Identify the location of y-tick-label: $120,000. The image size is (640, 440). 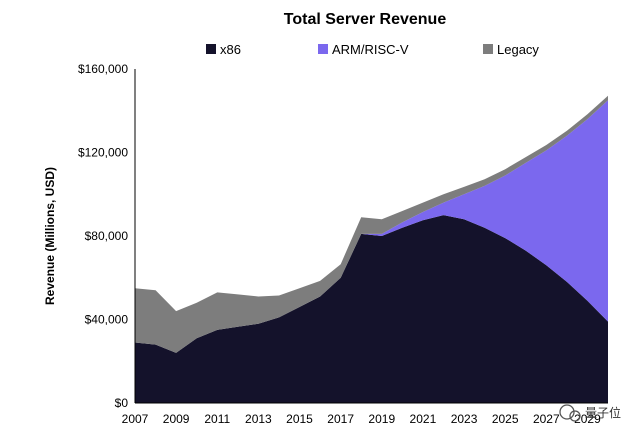
(103, 153).